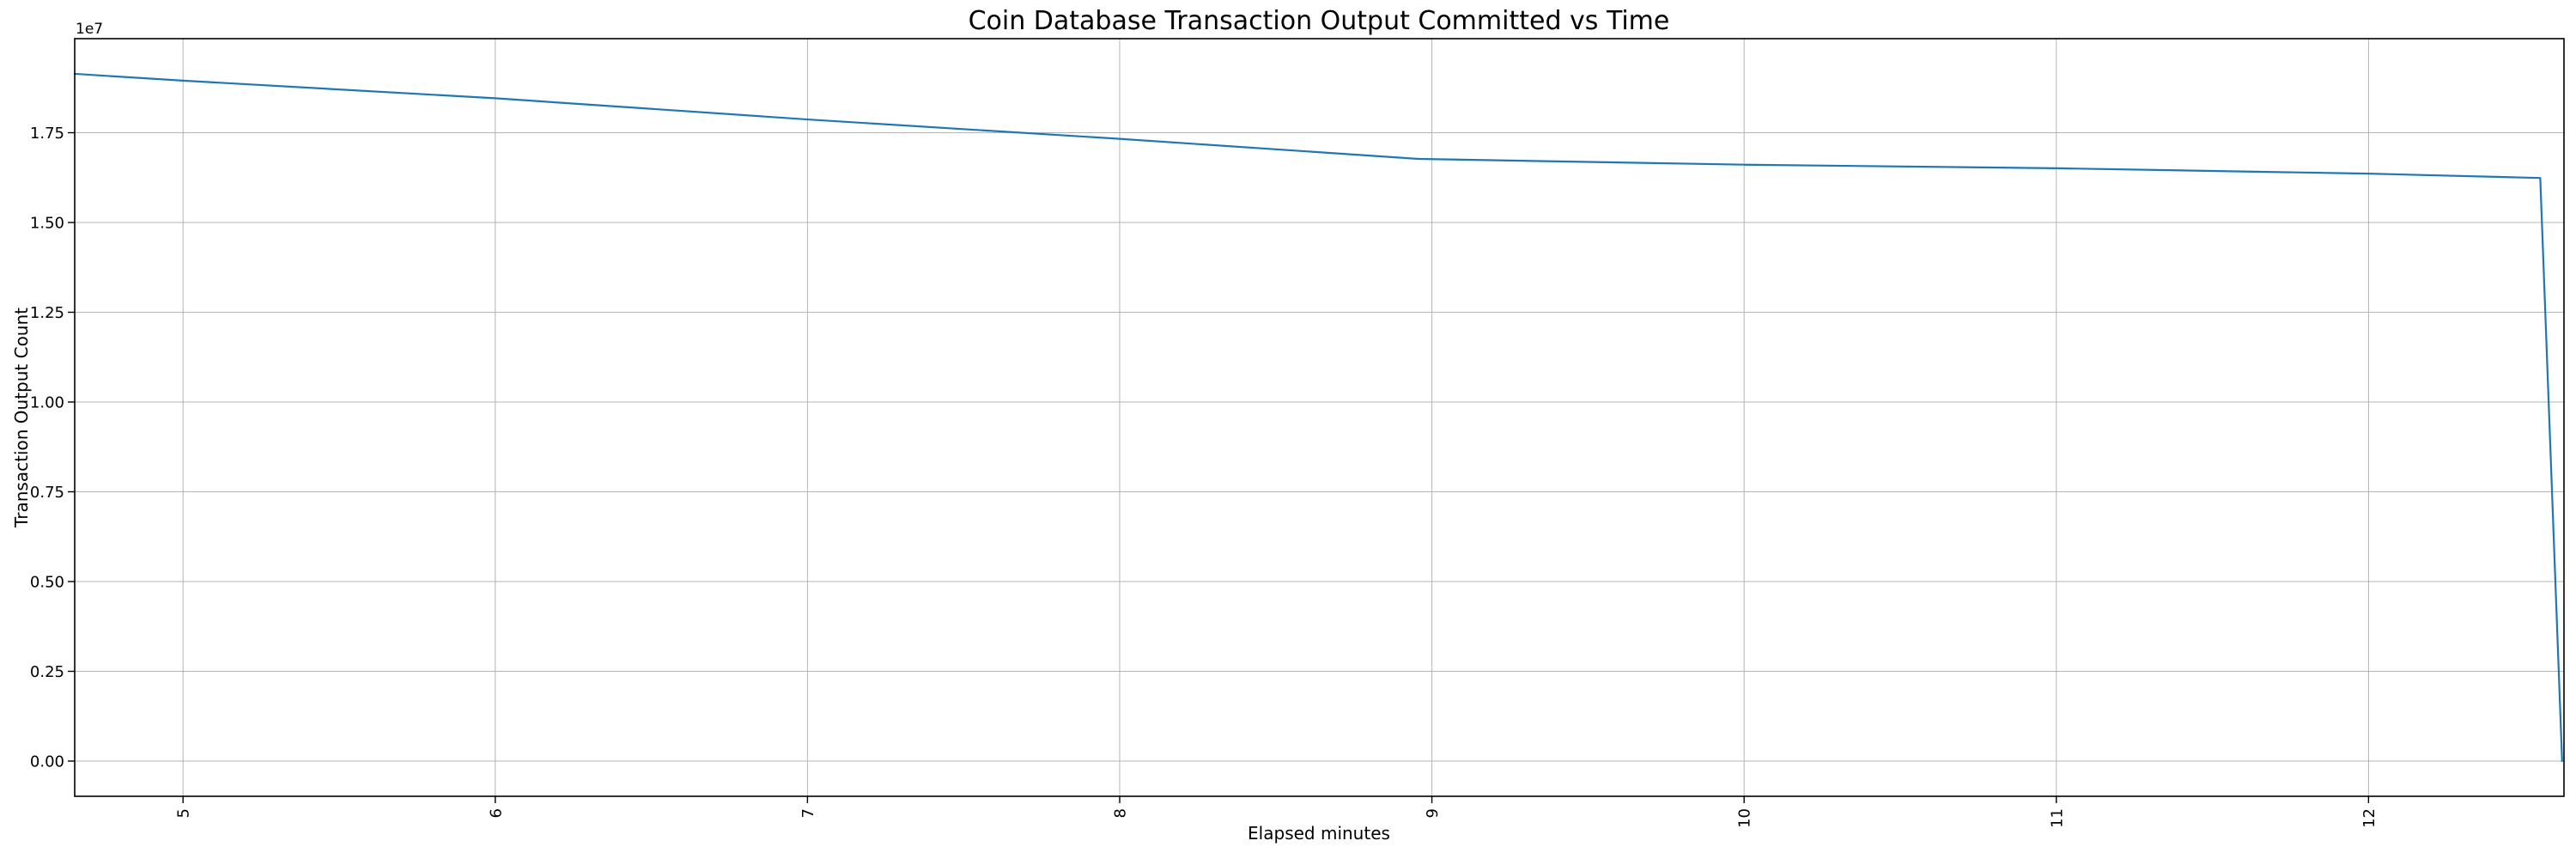 Image resolution: width=2576 pixels, height=859 pixels. I want to click on x-tick-label: 8, so click(1120, 813).